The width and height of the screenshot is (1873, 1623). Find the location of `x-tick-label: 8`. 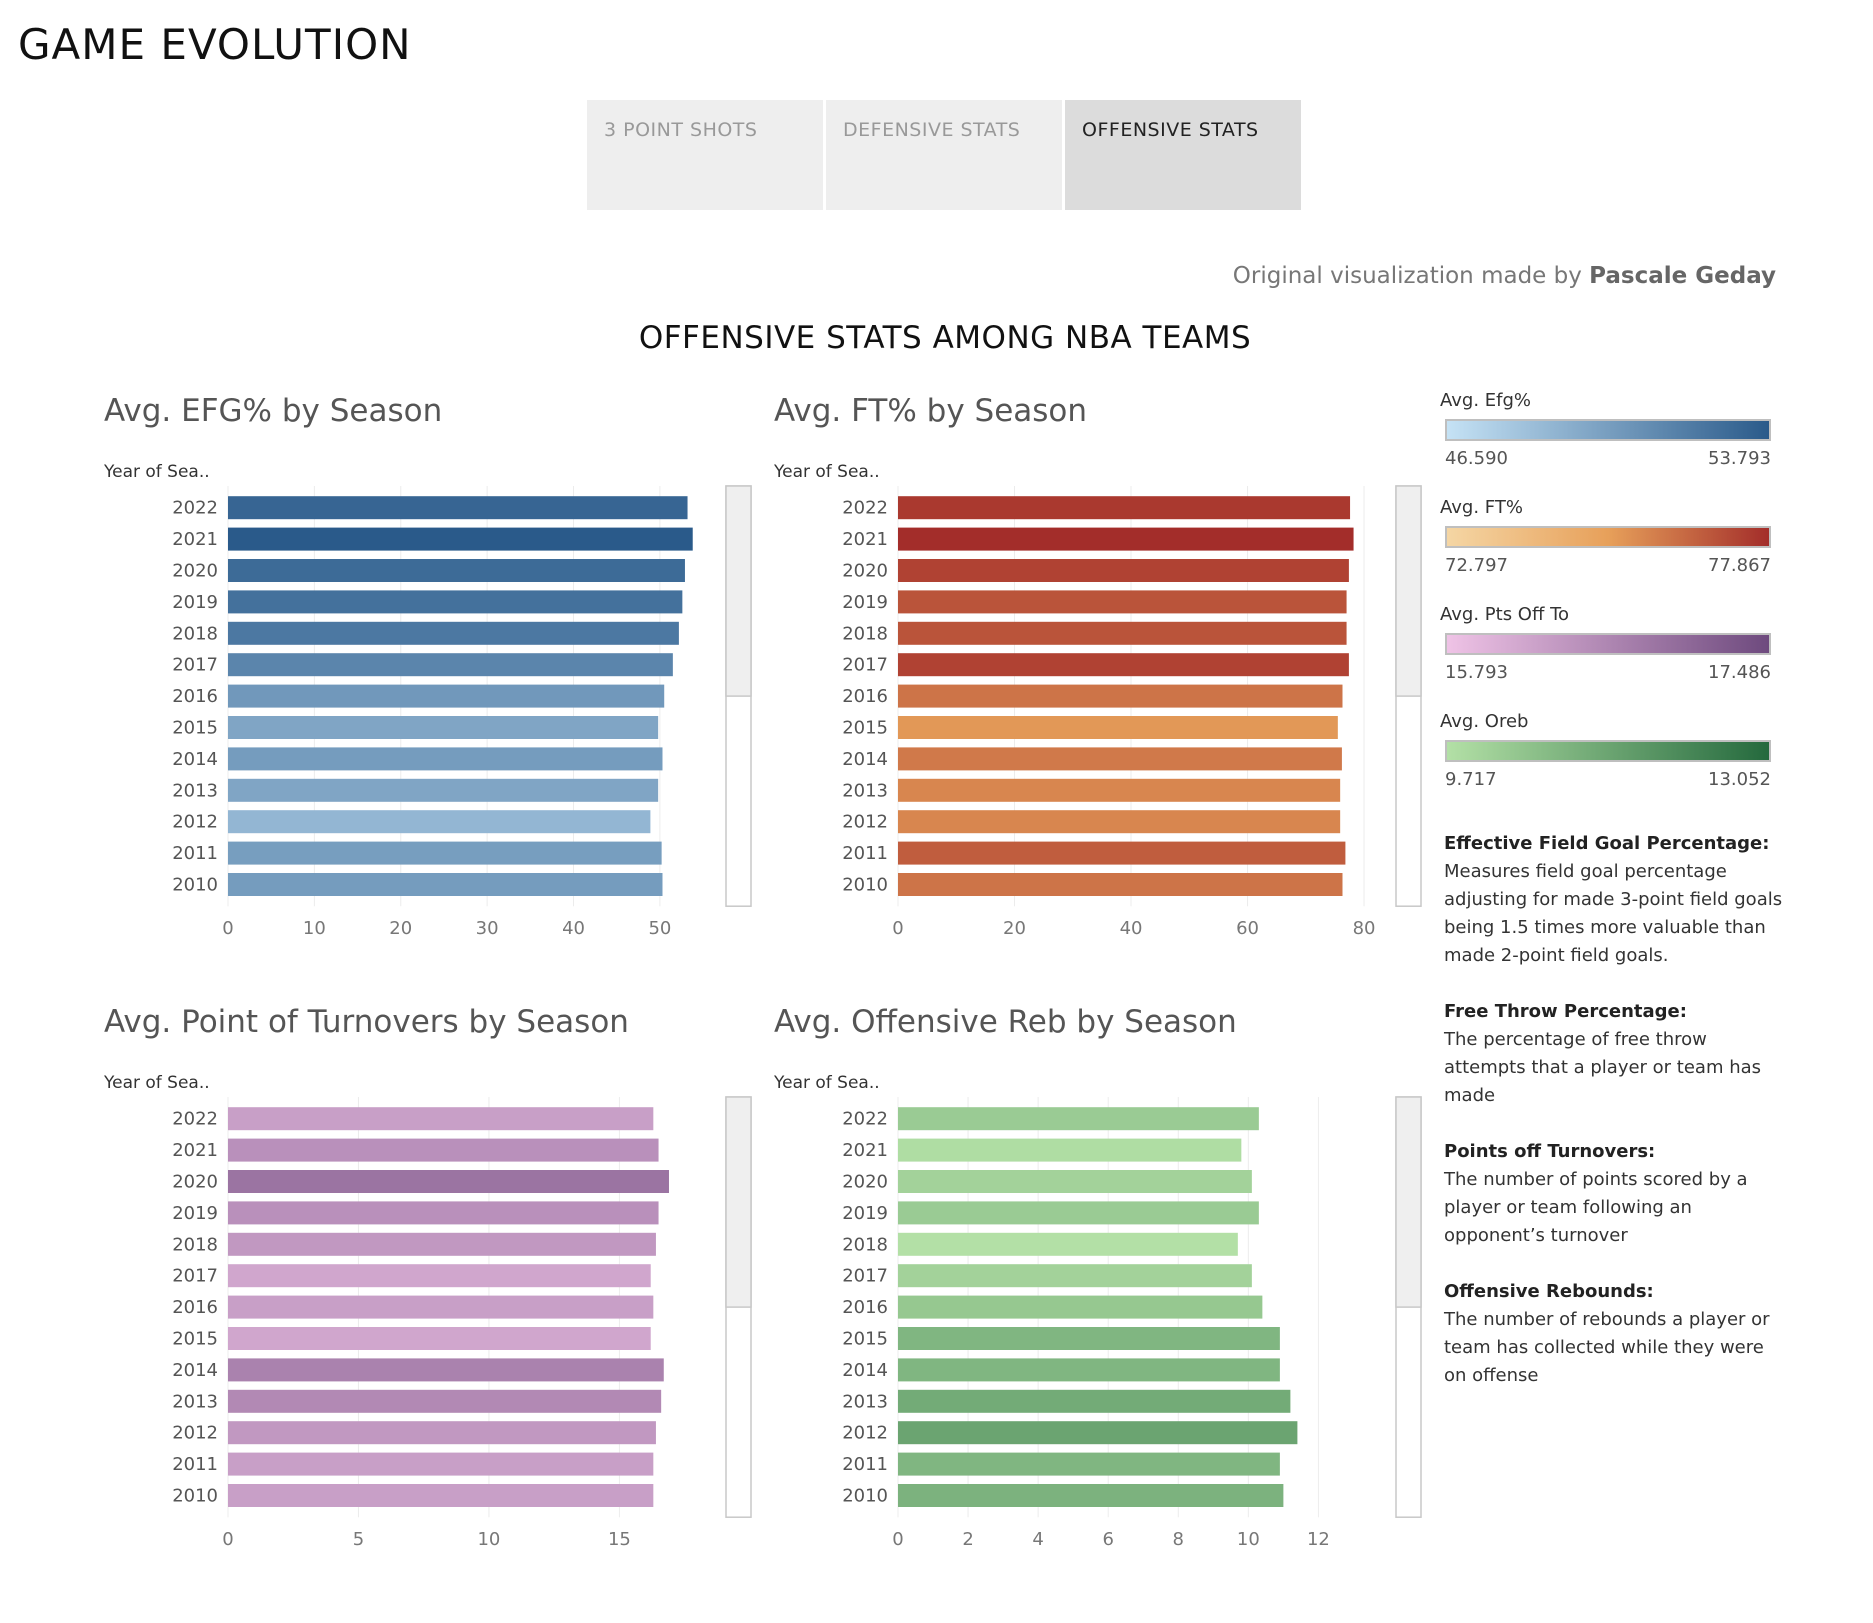

x-tick-label: 8 is located at coordinates (1178, 1539).